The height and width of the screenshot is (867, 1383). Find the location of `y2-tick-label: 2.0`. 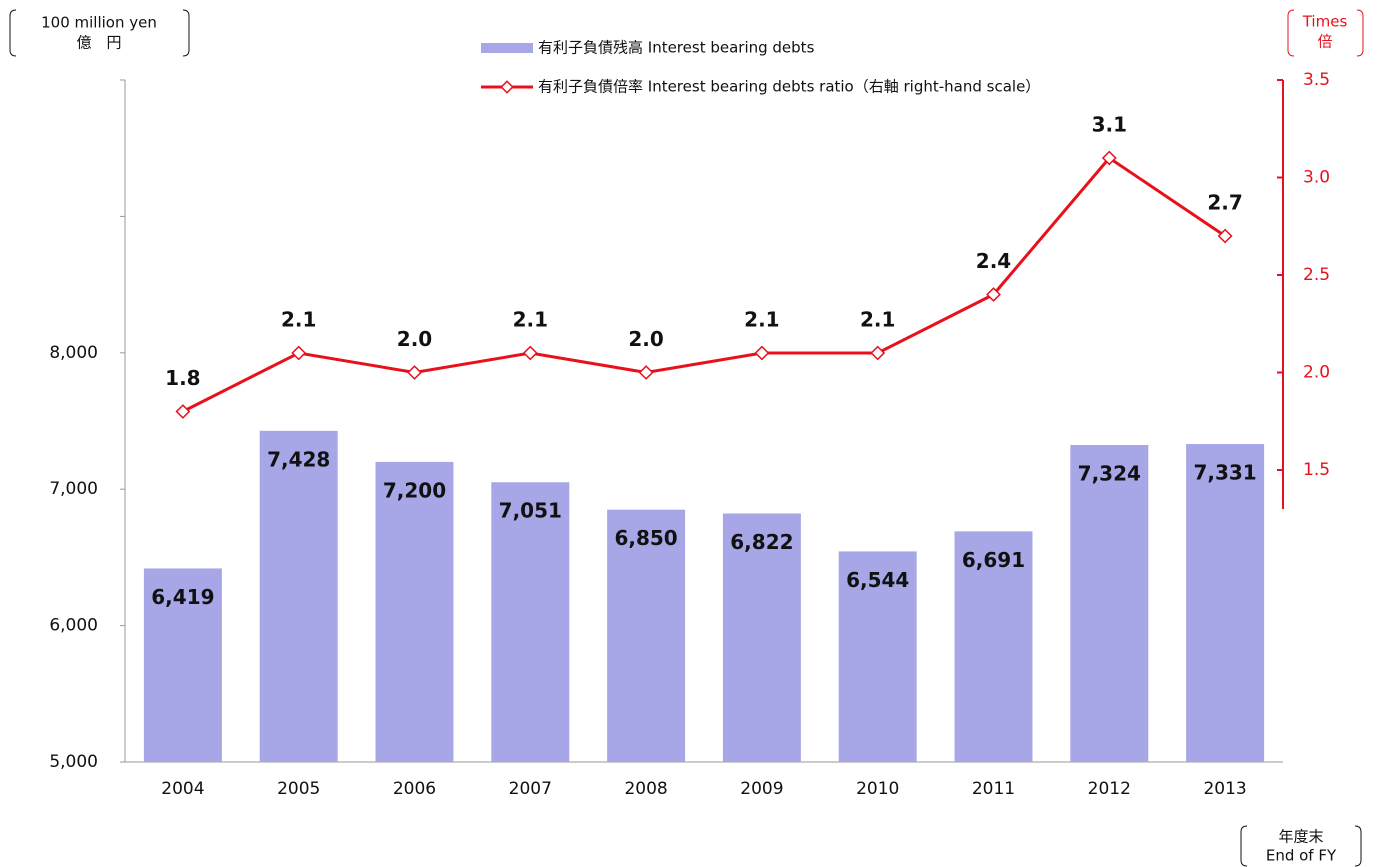

y2-tick-label: 2.0 is located at coordinates (1316, 373).